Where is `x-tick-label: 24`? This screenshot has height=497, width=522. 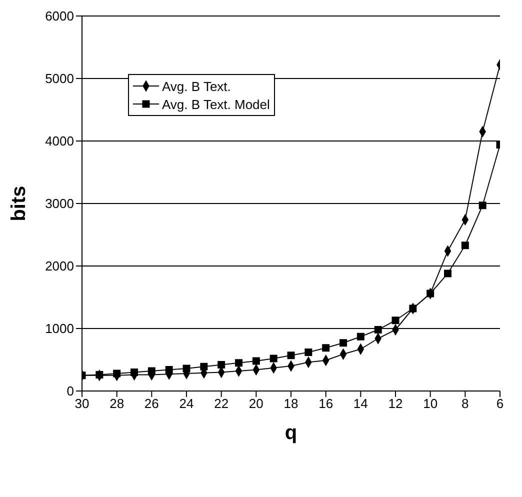 x-tick-label: 24 is located at coordinates (186, 404).